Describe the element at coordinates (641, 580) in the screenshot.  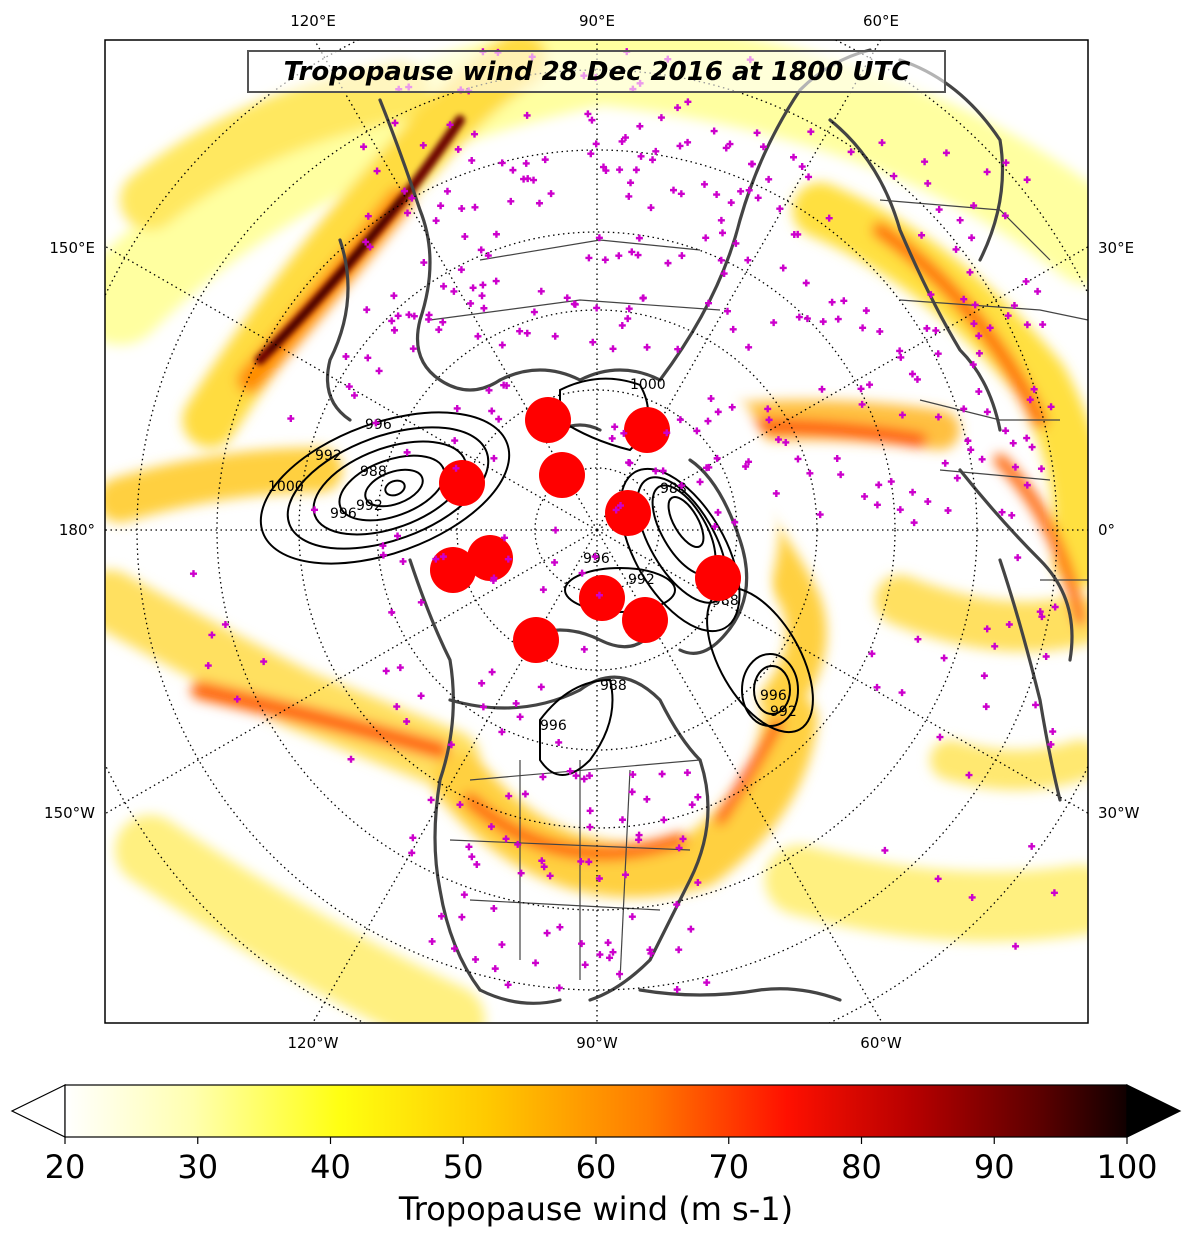
I see `contour-label: 992` at that location.